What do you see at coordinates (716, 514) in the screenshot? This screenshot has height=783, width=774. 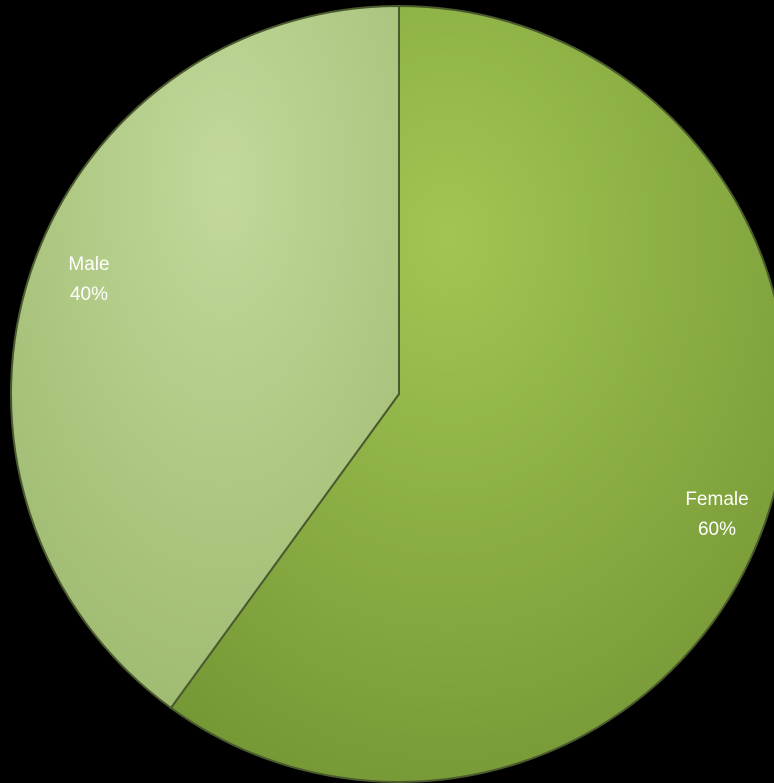 I see `slice-label-female: Female 60%` at bounding box center [716, 514].